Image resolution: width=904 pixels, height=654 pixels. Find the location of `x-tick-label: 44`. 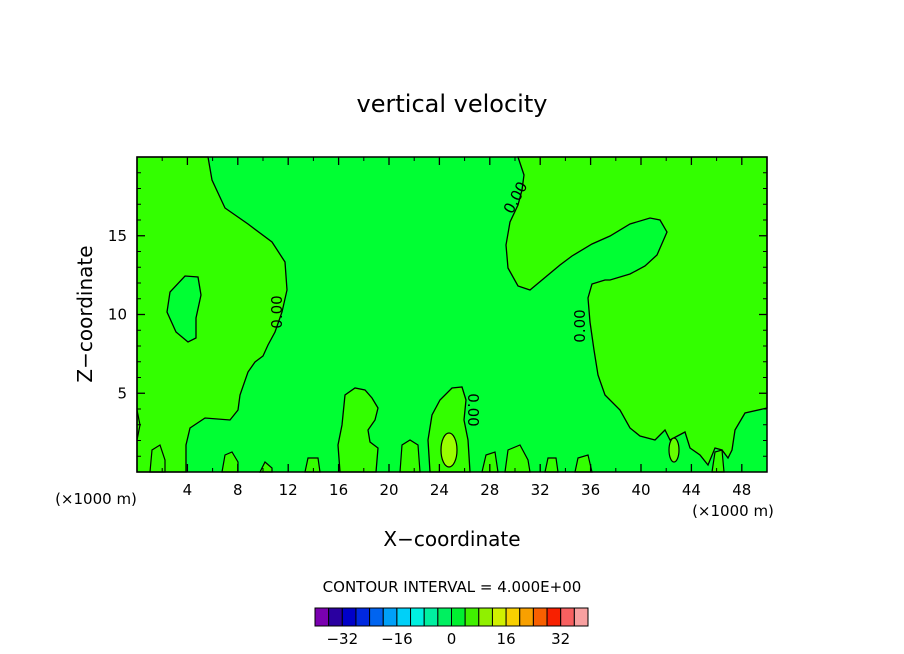

x-tick-label: 44 is located at coordinates (691, 490).